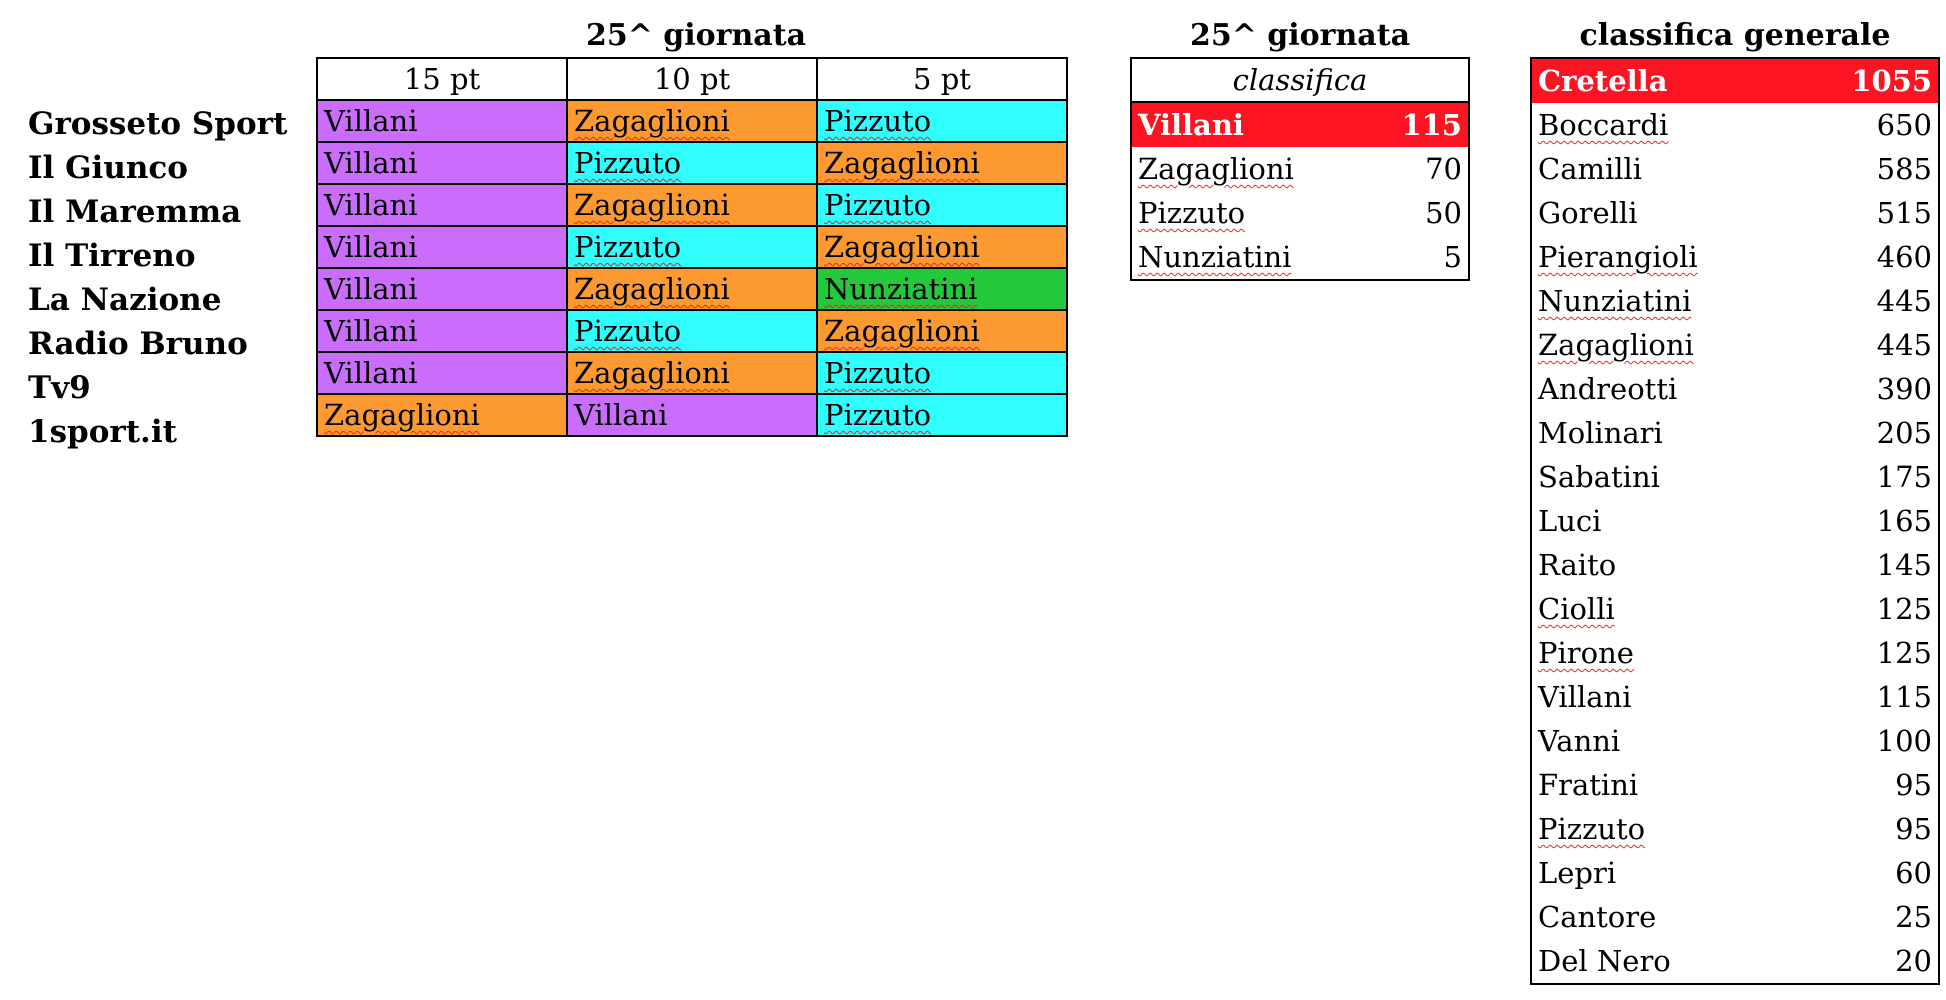  I want to click on player-points: 585, so click(1904, 169).